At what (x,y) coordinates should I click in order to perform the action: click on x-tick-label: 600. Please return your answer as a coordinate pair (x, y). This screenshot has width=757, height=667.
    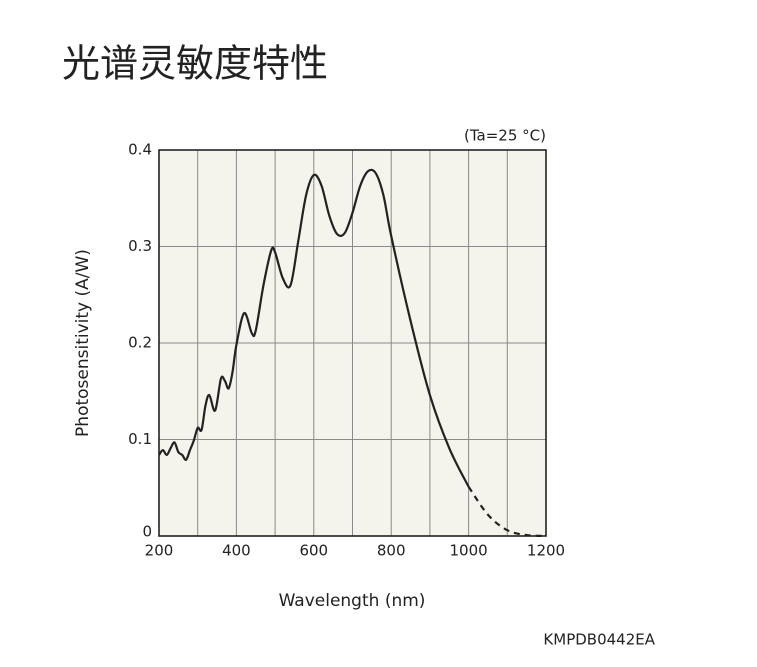
    Looking at the image, I should click on (313, 551).